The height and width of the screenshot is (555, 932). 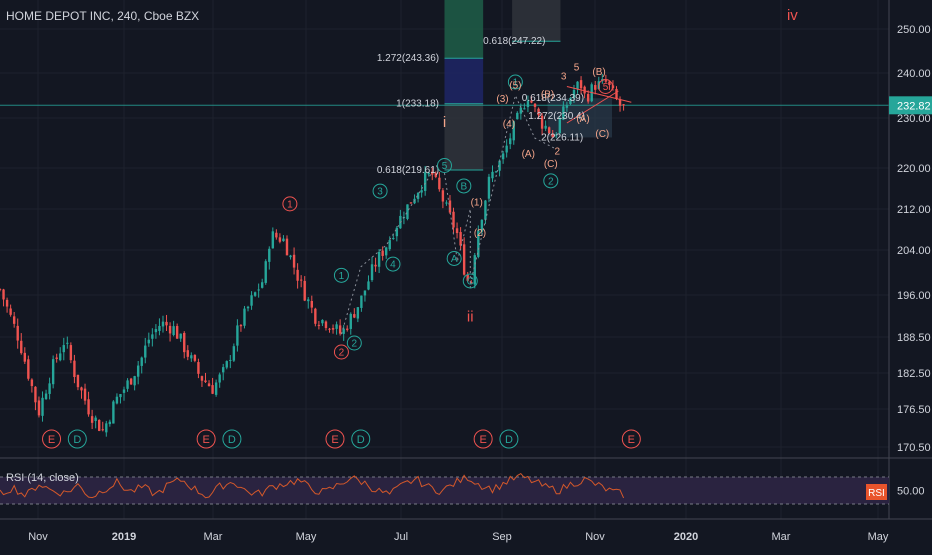 I want to click on time-tick-label: May, so click(x=306, y=537).